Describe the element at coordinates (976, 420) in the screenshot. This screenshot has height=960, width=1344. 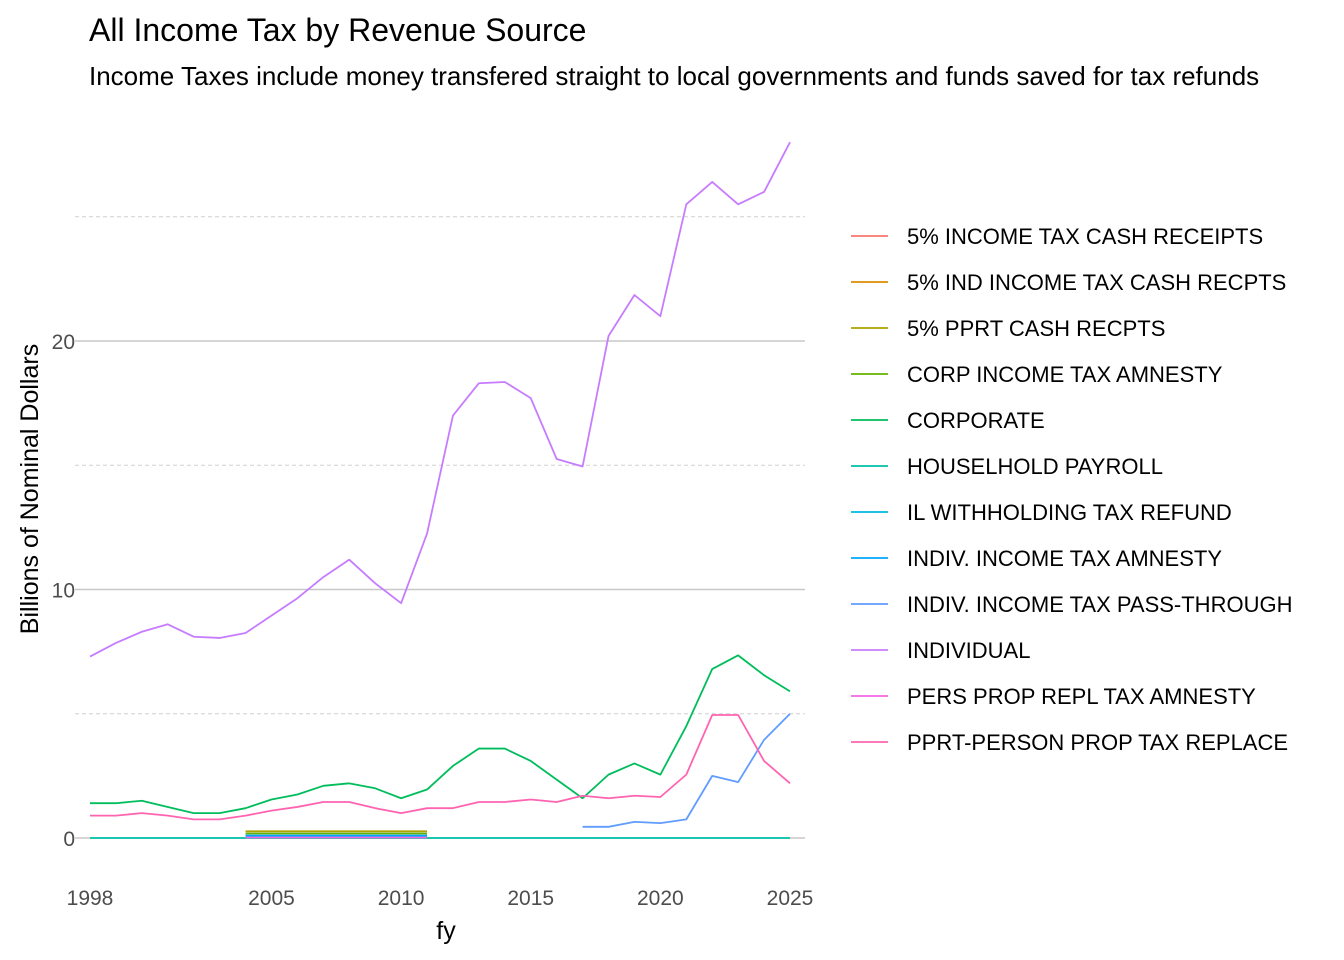
I see `legend-label: CORPORATE` at that location.